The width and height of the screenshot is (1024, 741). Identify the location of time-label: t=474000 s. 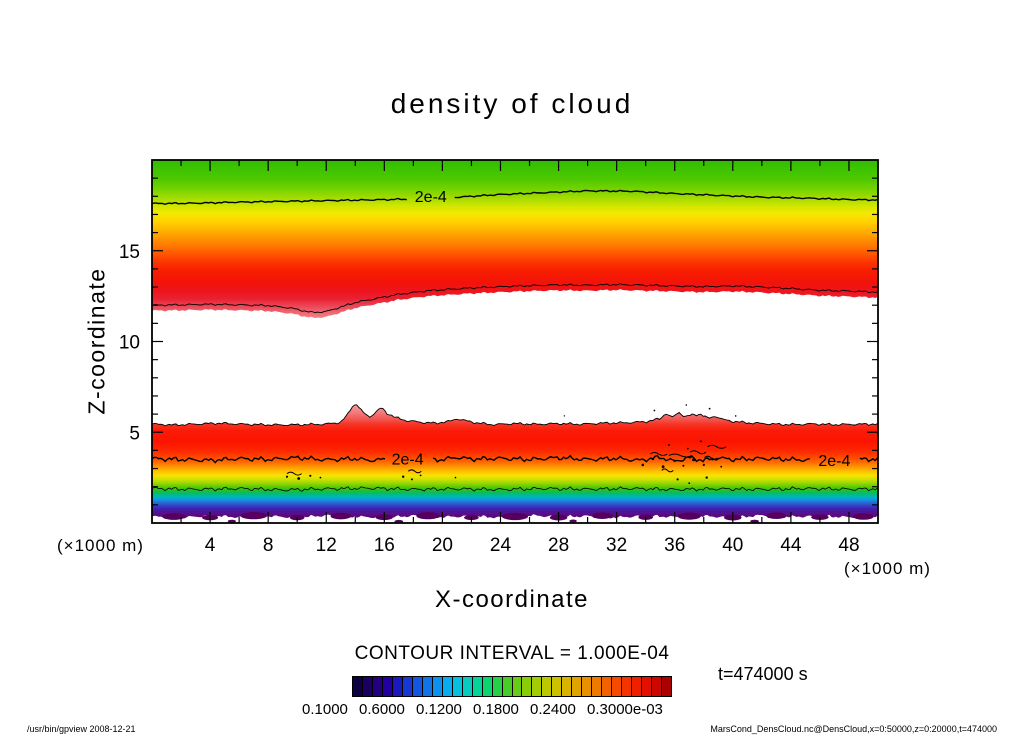
(763, 674).